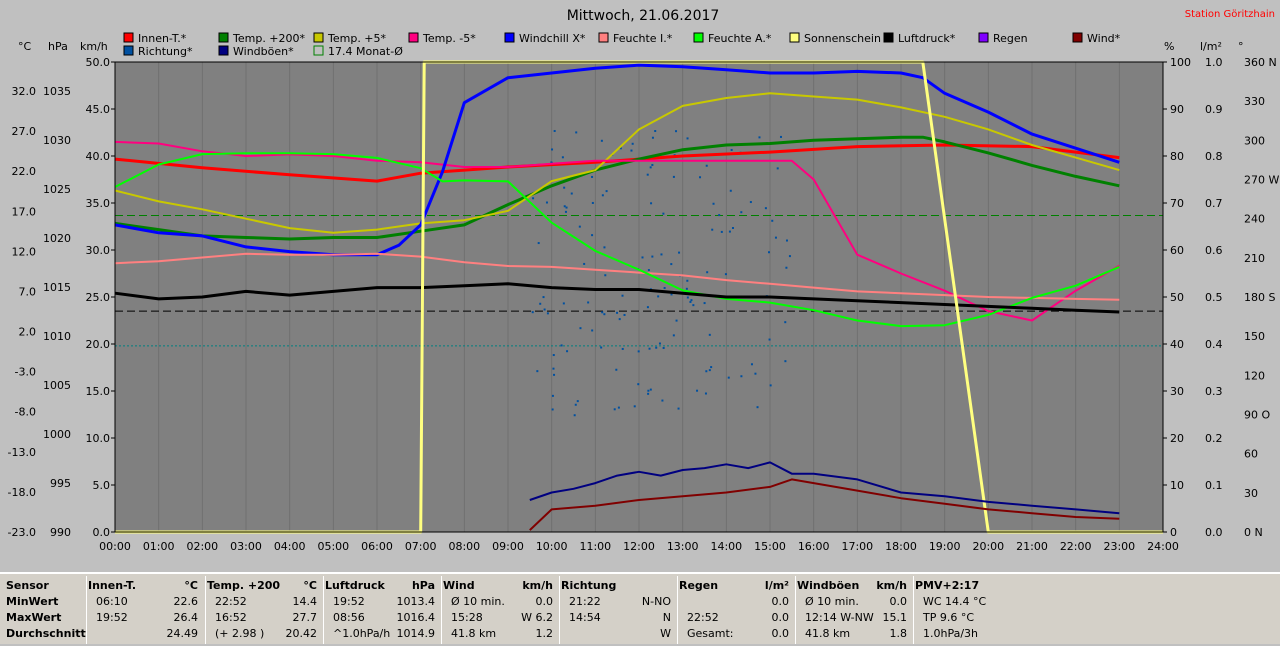 Image resolution: width=1280 pixels, height=646 pixels. Describe the element at coordinates (619, 602) in the screenshot. I see `stats-row: 21:22 N-NO` at that location.